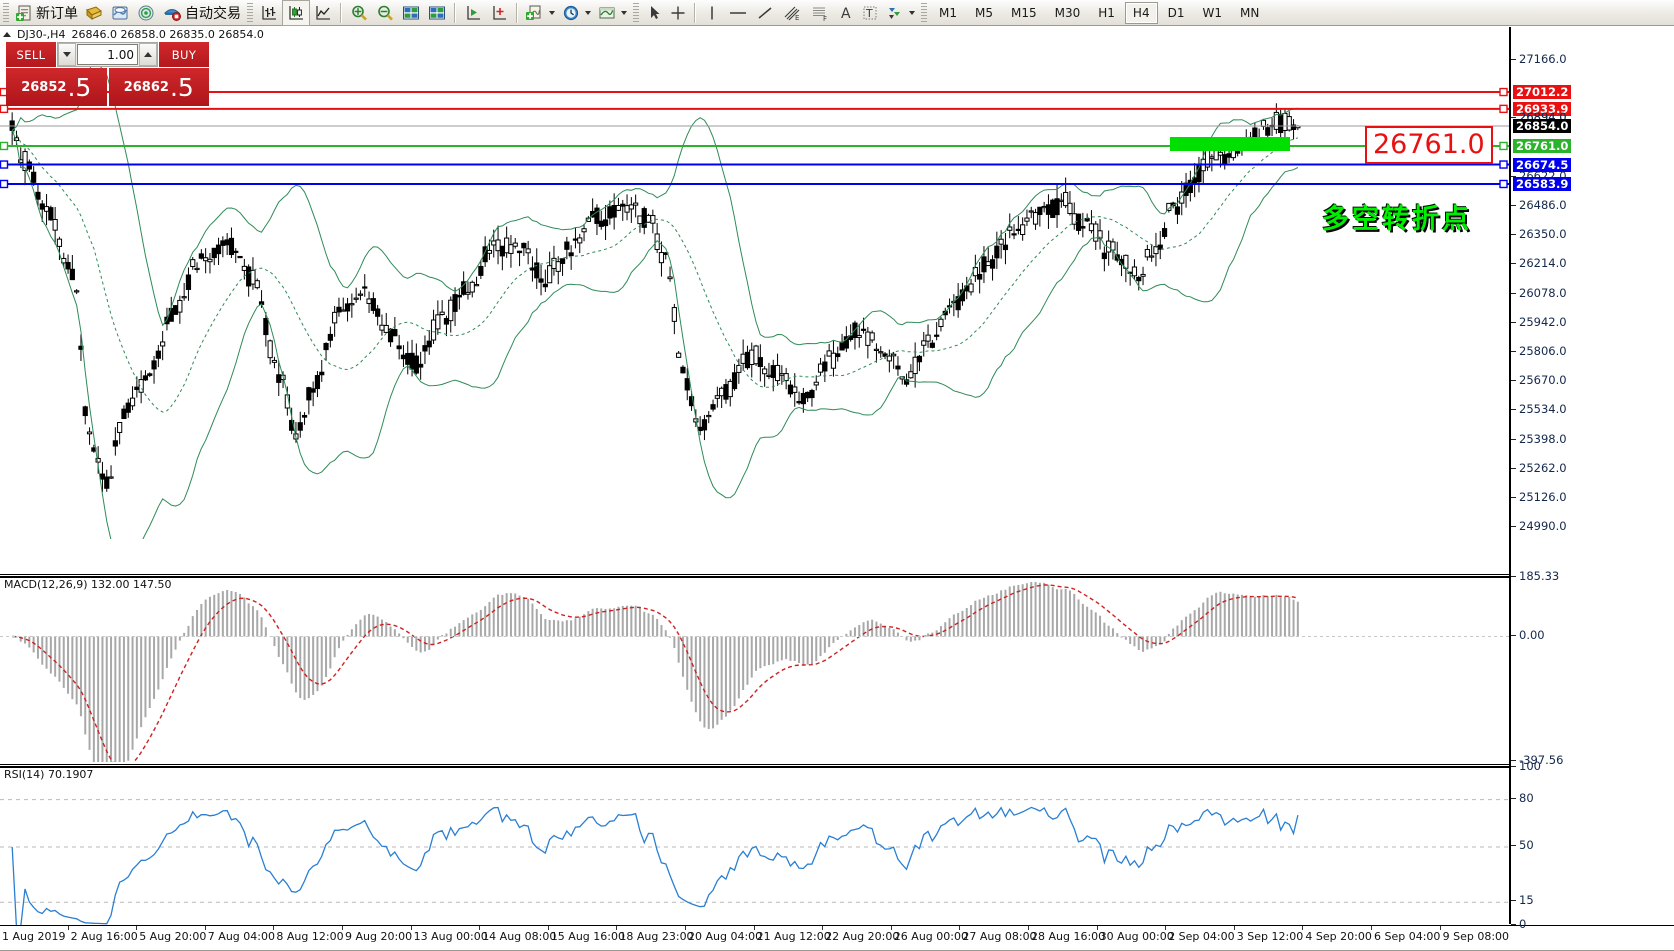 The height and width of the screenshot is (951, 1674). I want to click on price-level-chip-last-price: 26854.0, so click(1542, 126).